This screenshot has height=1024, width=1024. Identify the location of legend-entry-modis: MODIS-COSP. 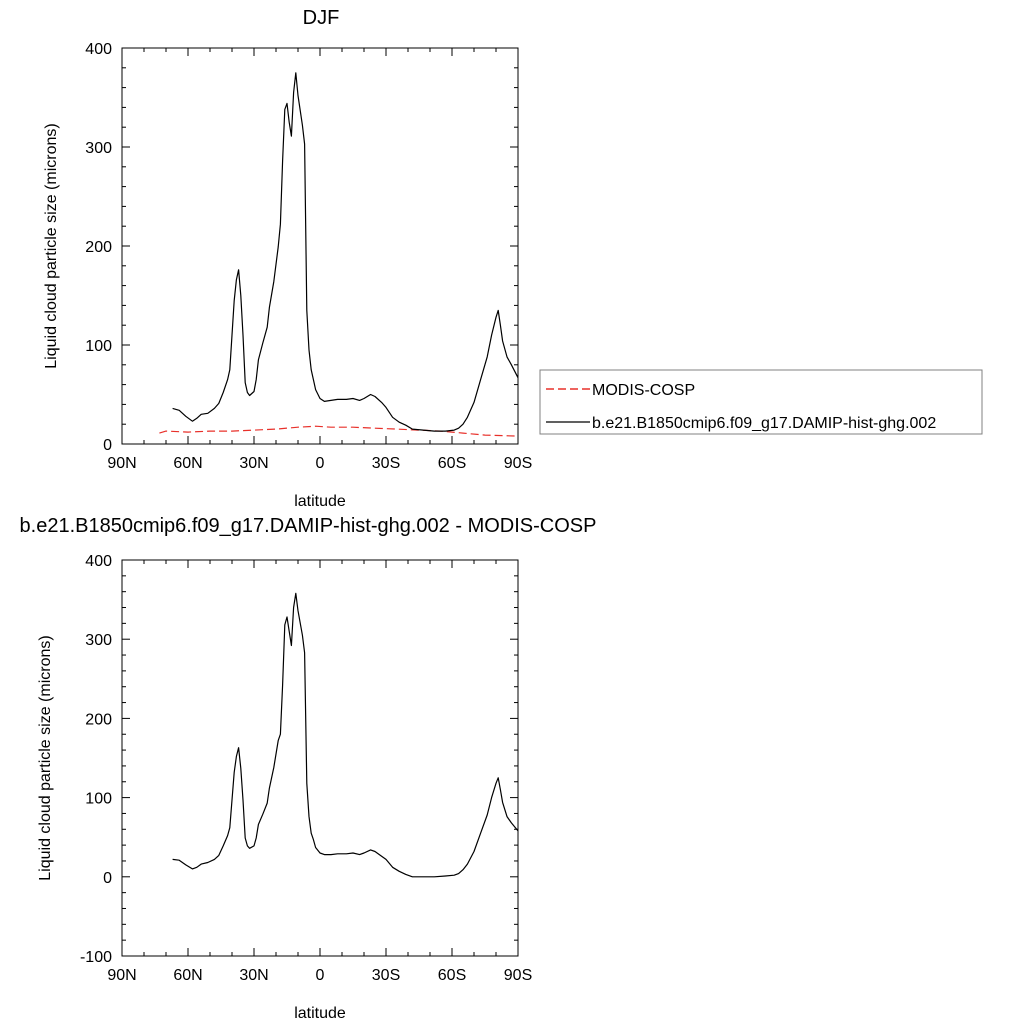
(643, 390).